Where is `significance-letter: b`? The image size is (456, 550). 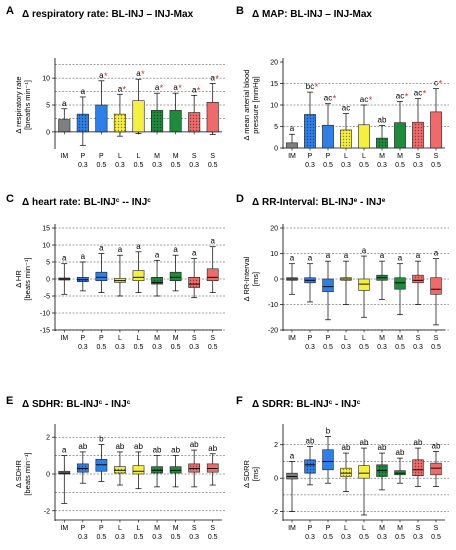
significance-letter: b is located at coordinates (101, 439).